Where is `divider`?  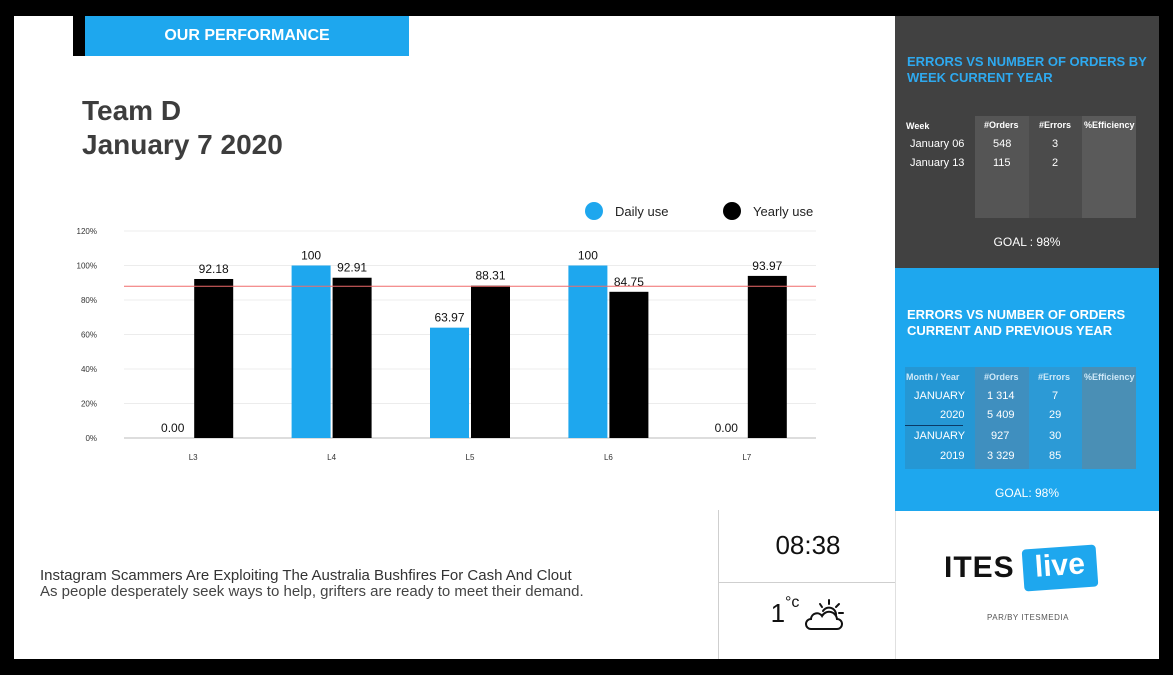 divider is located at coordinates (808, 582).